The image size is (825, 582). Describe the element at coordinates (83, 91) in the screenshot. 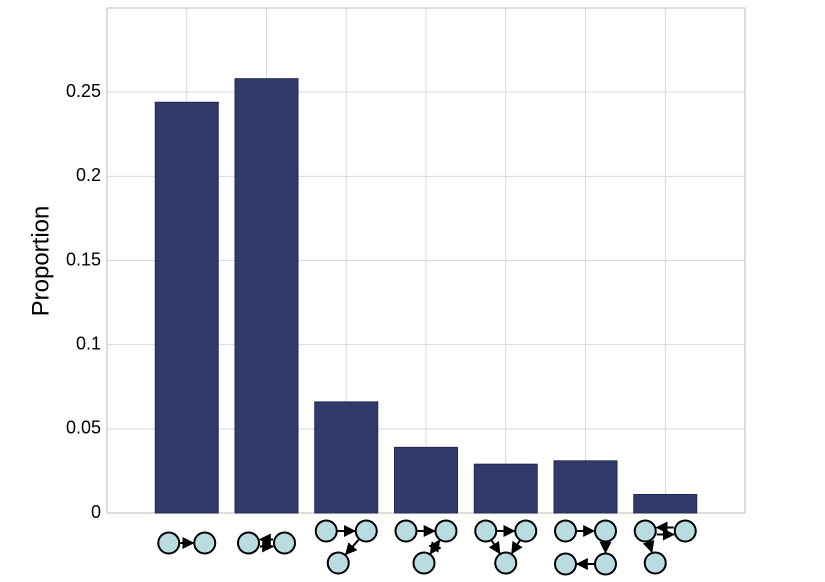

I see `y-tick-label: 0.25` at that location.